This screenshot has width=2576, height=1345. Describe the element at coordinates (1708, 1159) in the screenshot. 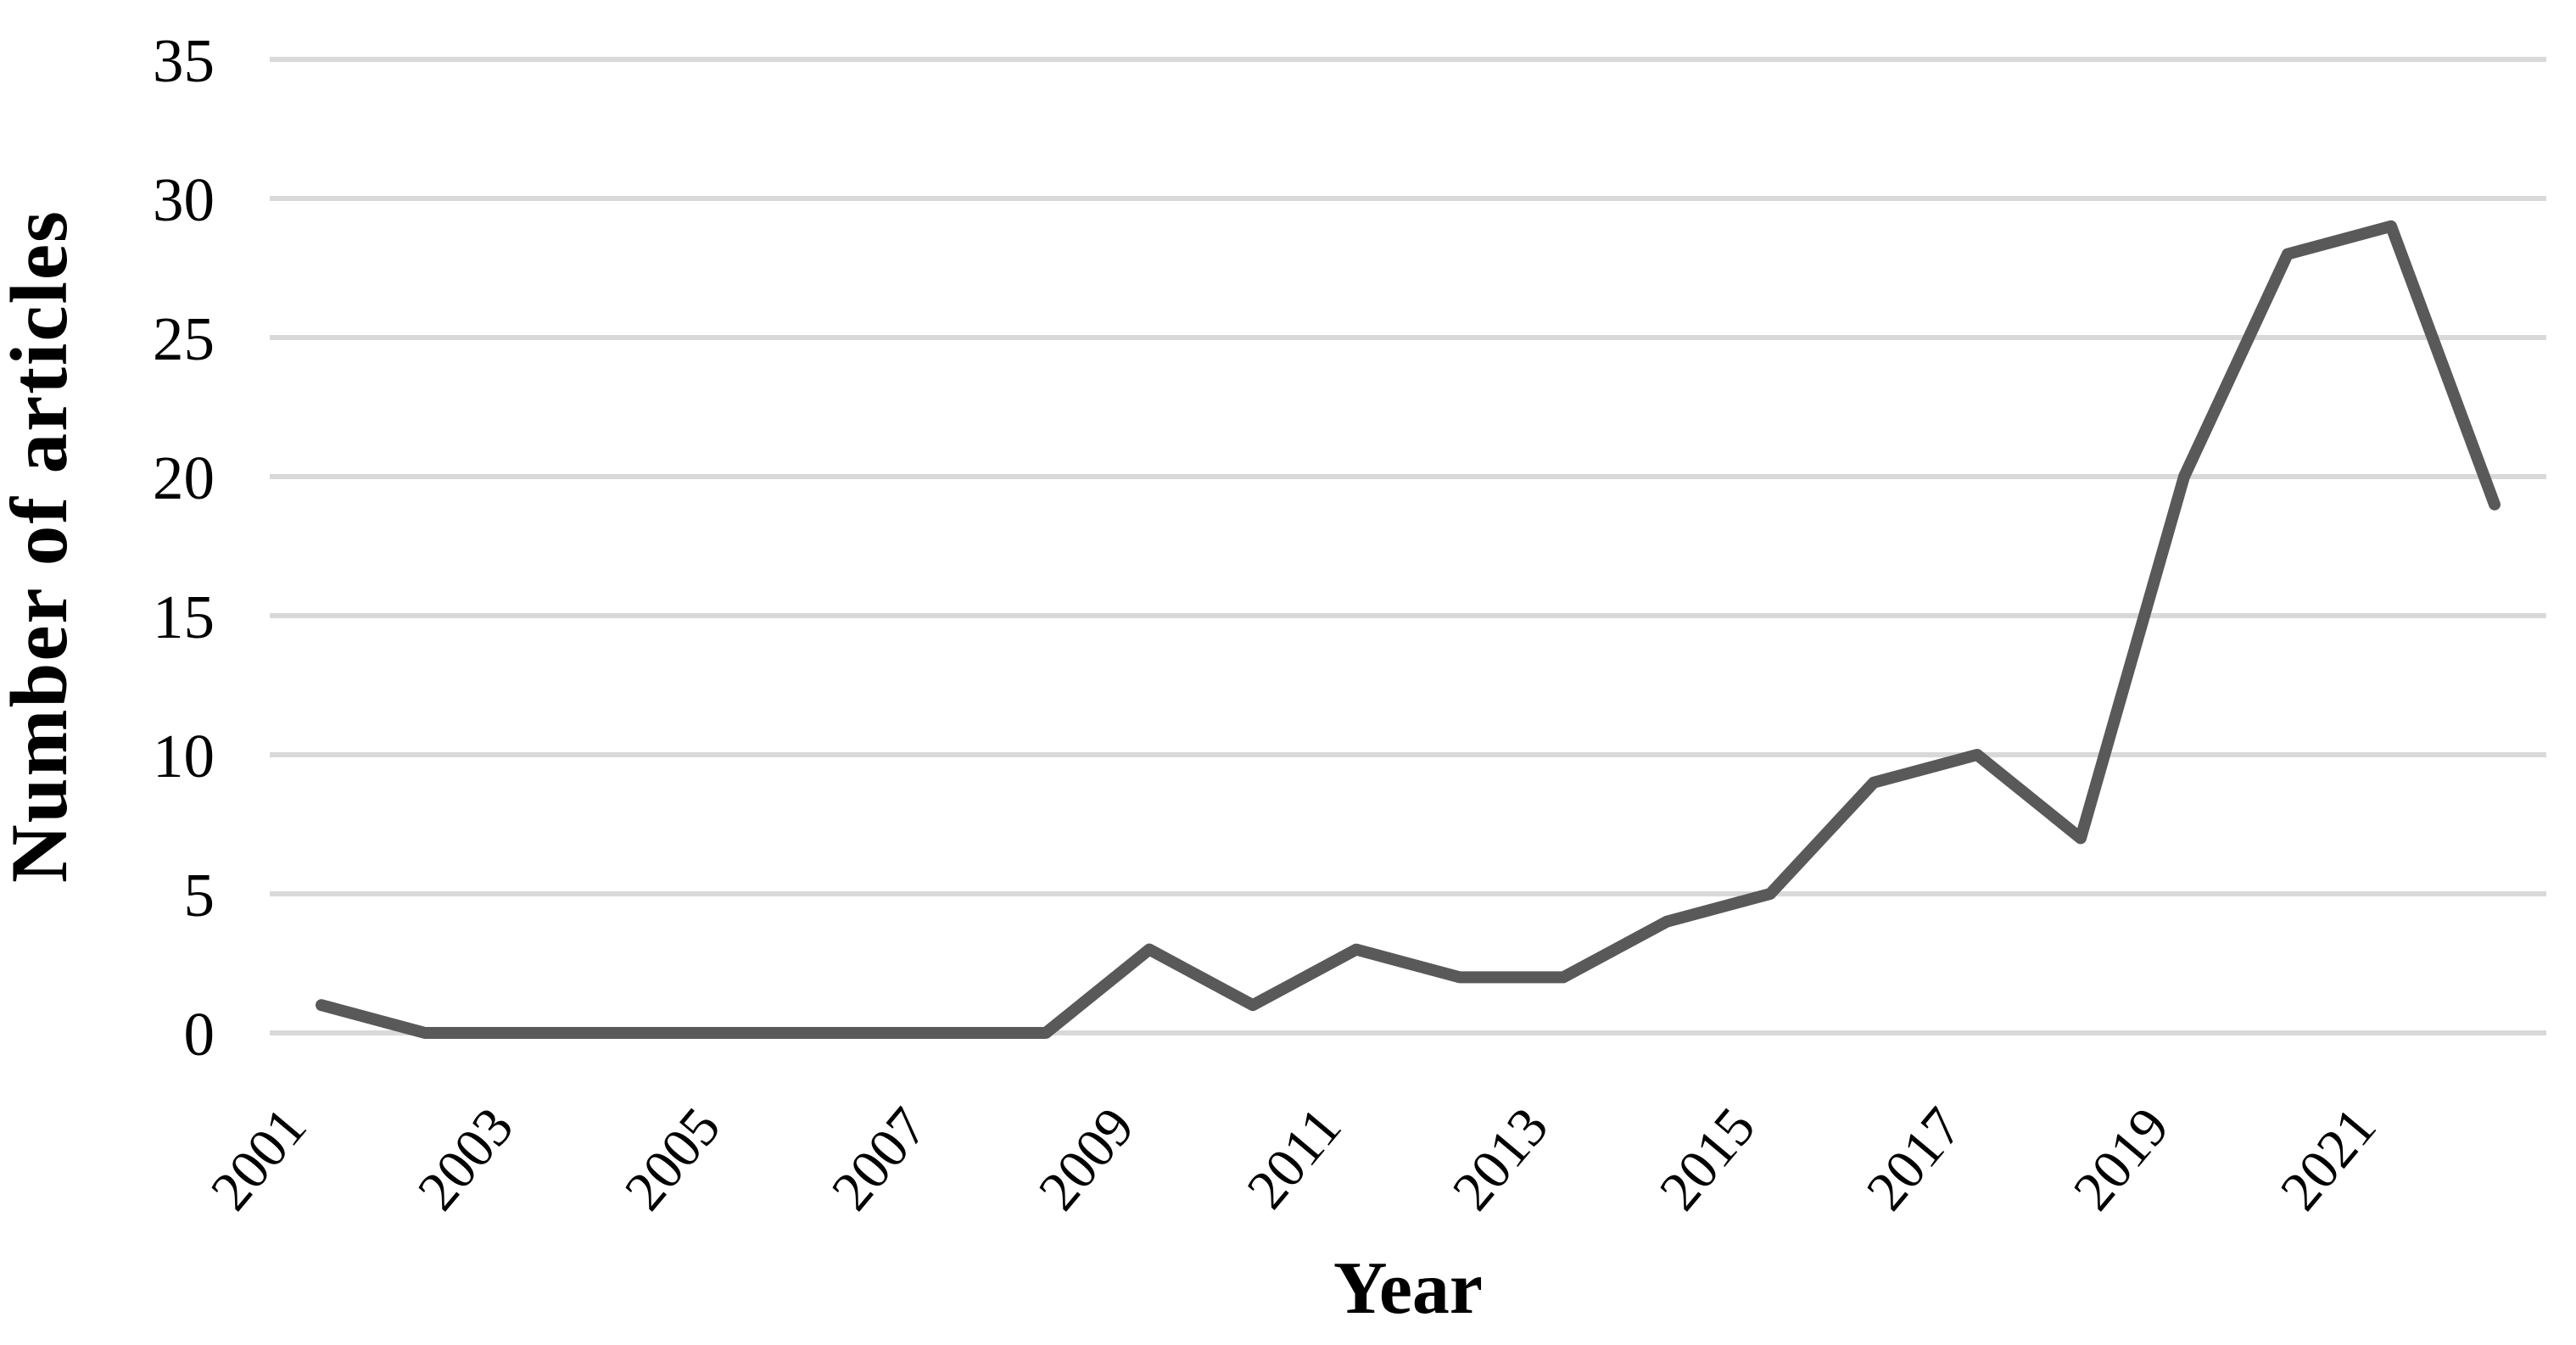

I see `x-tick-label-2015: 2015` at that location.